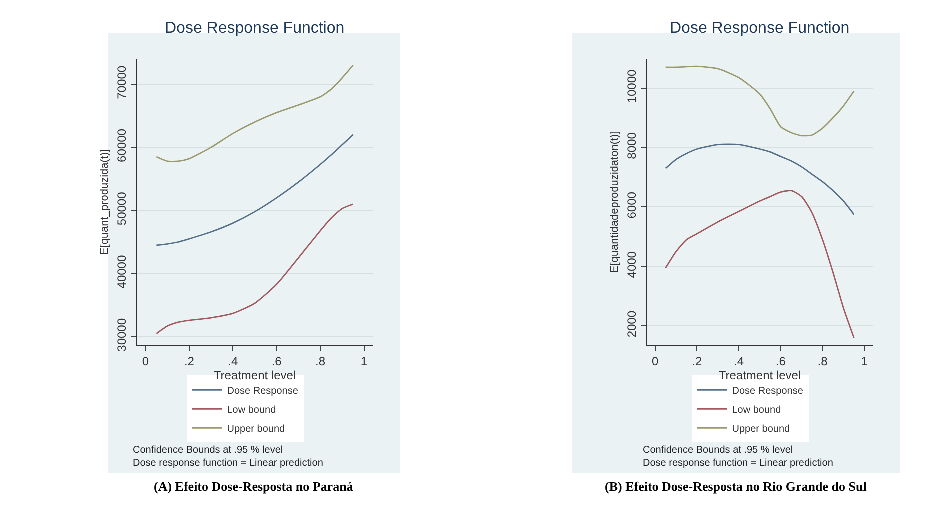 The image size is (926, 506). I want to click on y-axis-title: E[quant_produzida(t)], so click(104, 202).